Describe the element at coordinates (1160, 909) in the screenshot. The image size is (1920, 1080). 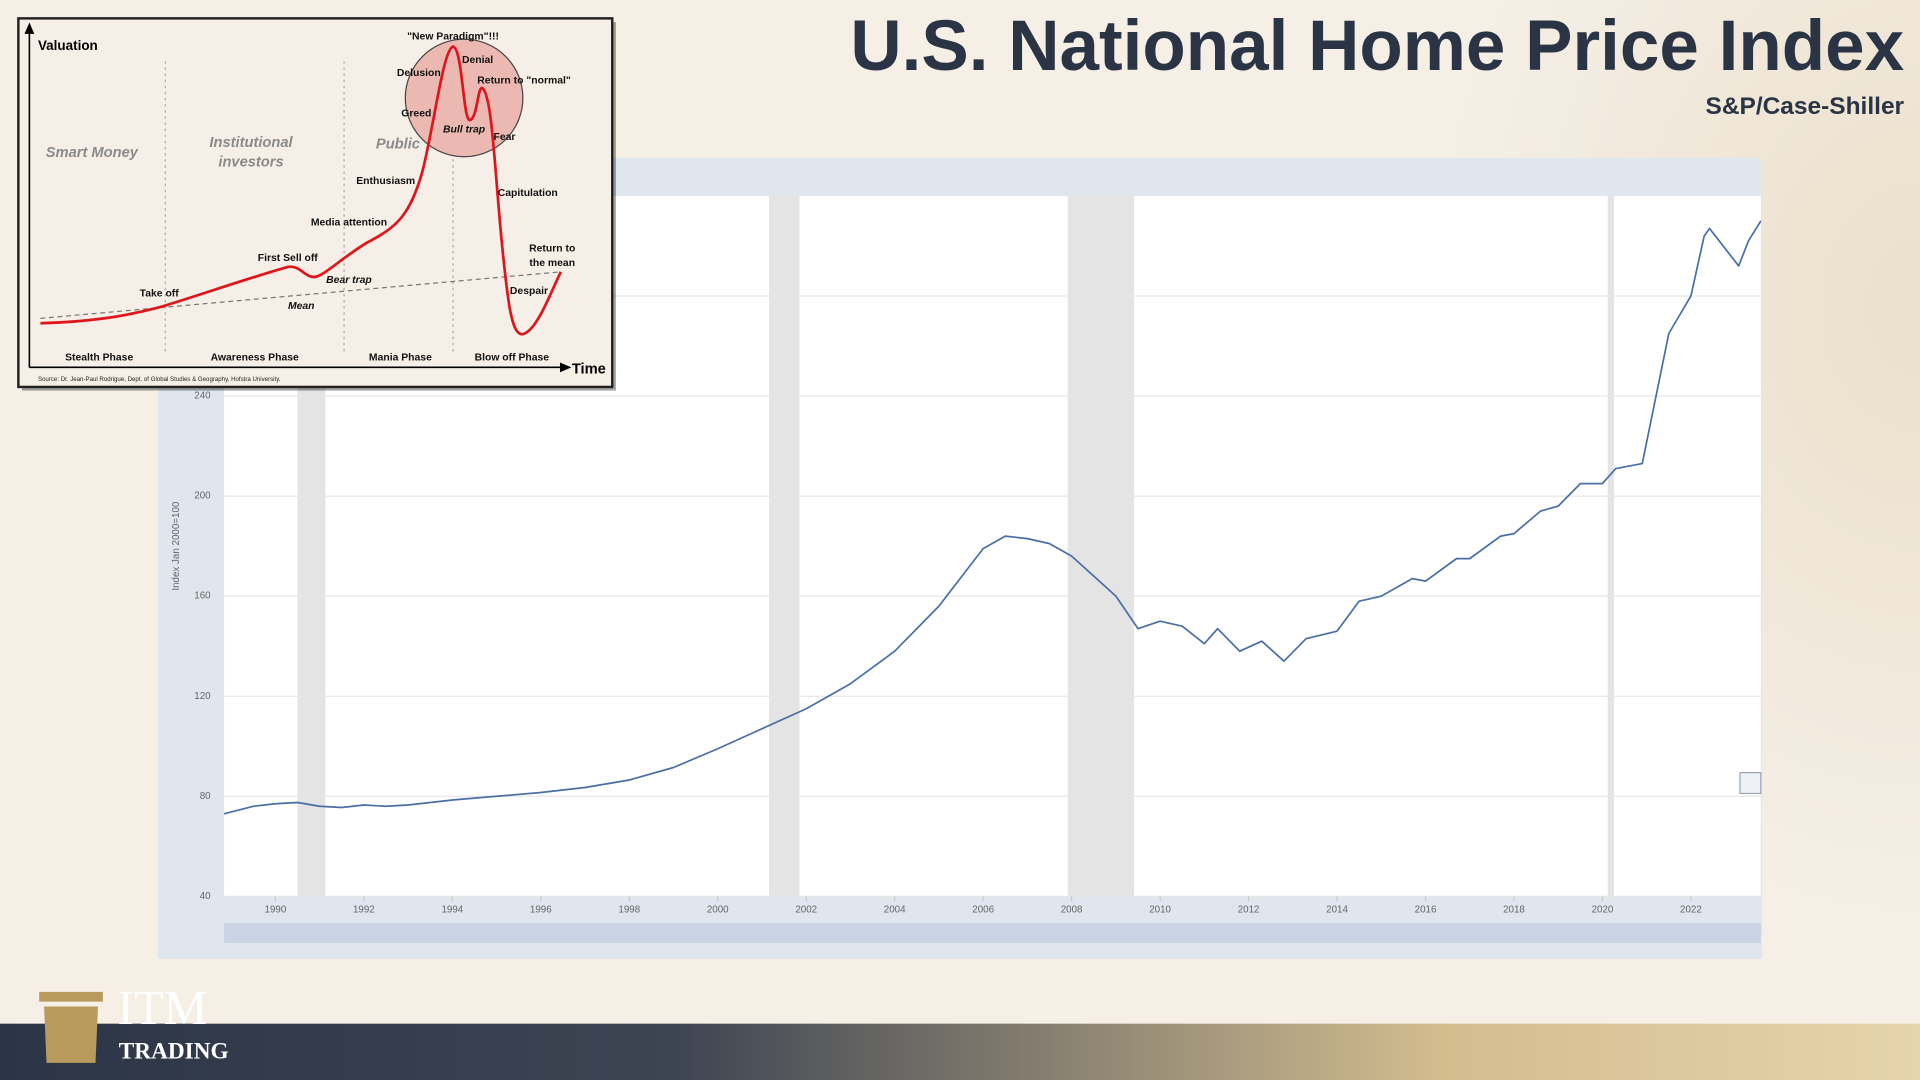
I see `x-tick-label: 2010` at that location.